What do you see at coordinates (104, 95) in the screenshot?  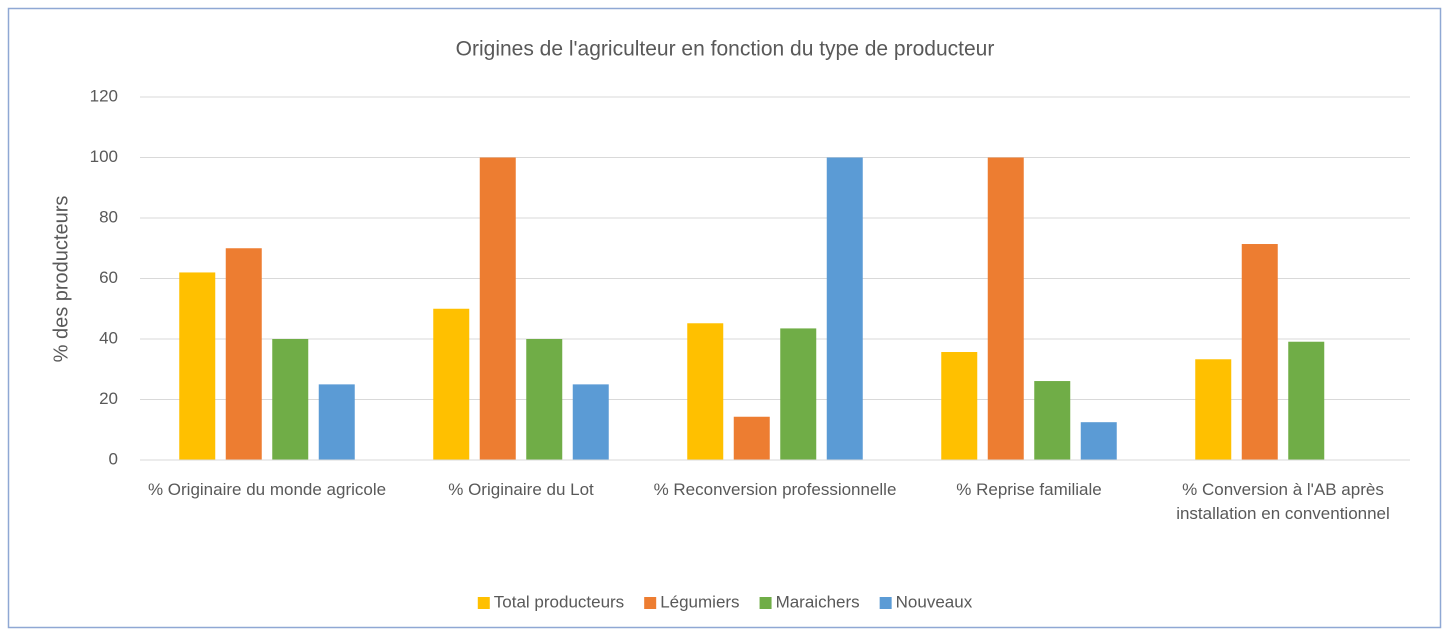 I see `y-tick-label: 120` at bounding box center [104, 95].